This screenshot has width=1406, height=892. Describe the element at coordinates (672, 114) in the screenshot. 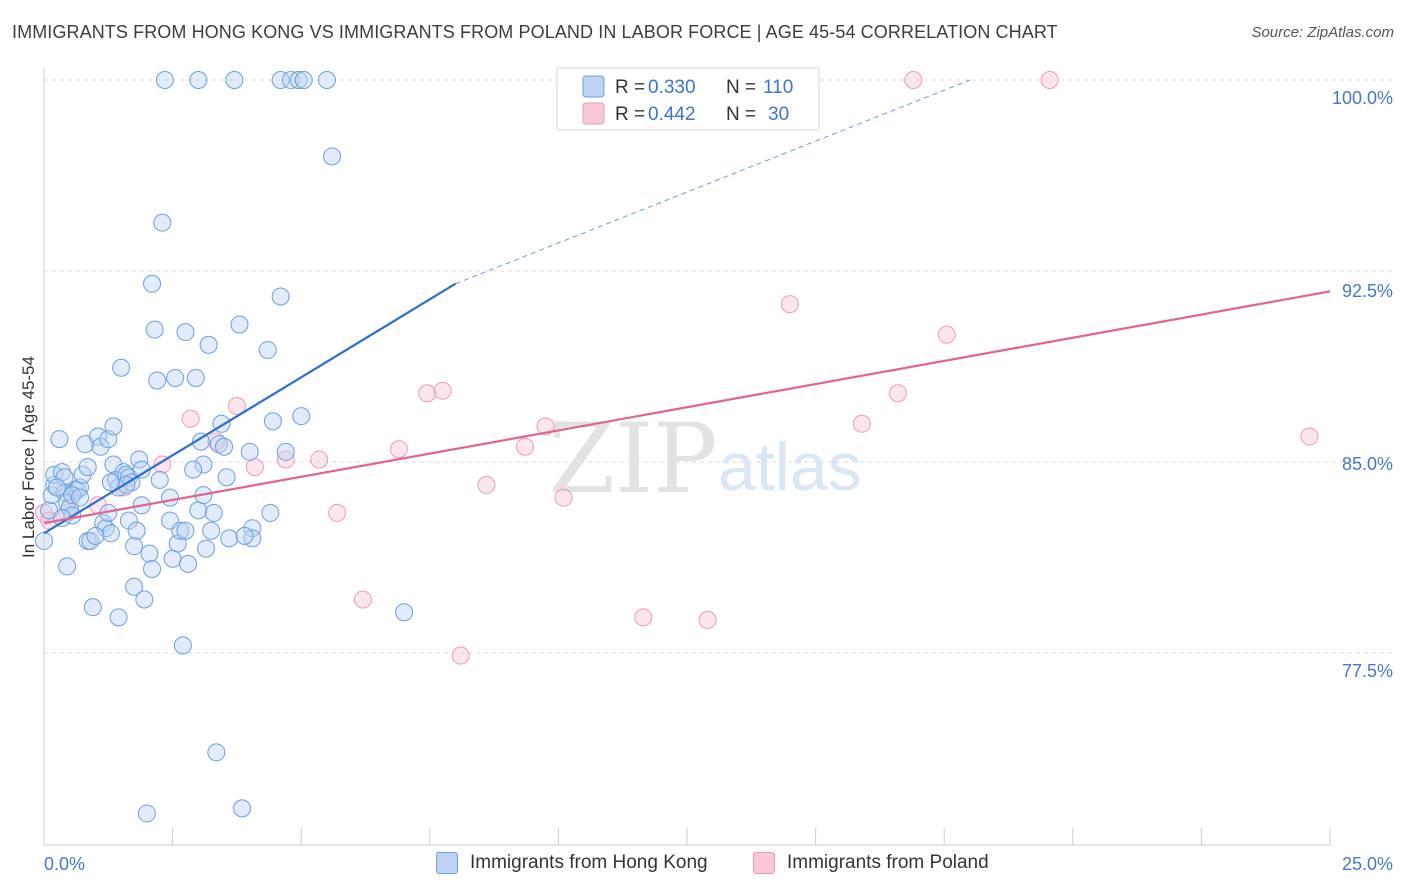

I see `legend-r-value: 0.442` at that location.